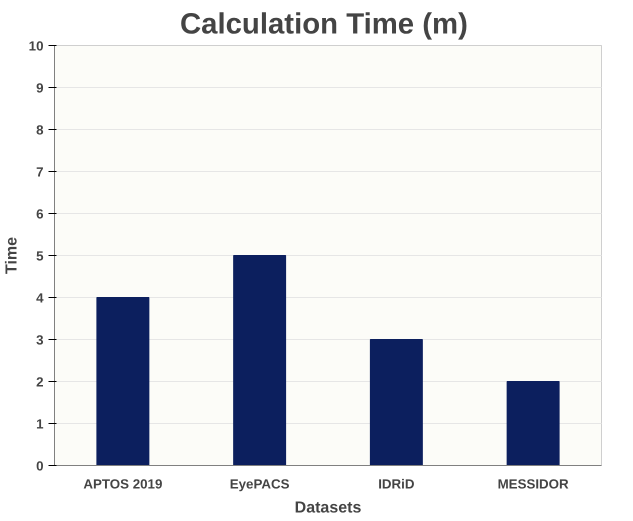 Image resolution: width=633 pixels, height=521 pixels. Describe the element at coordinates (12, 255) in the screenshot. I see `y-axis-title: Time` at that location.